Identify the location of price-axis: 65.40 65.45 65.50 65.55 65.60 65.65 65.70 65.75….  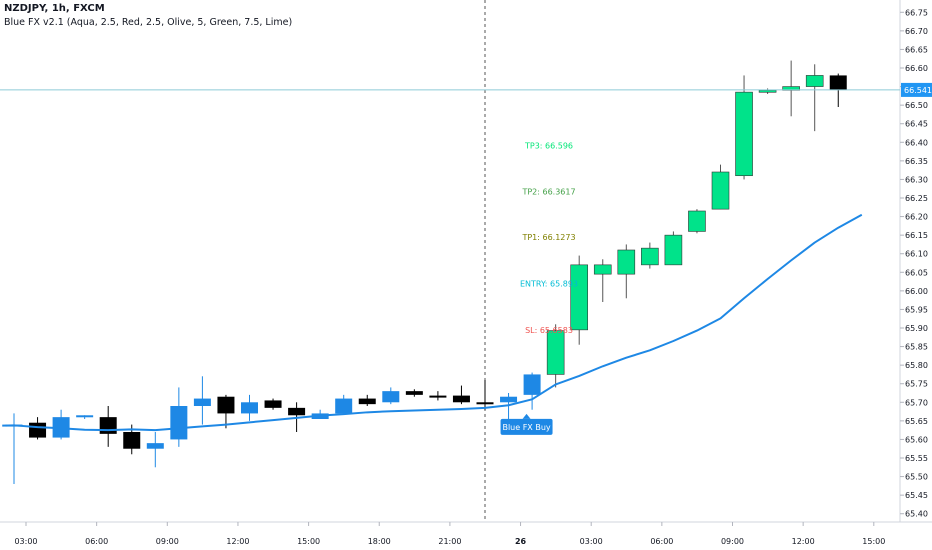
(914, 263).